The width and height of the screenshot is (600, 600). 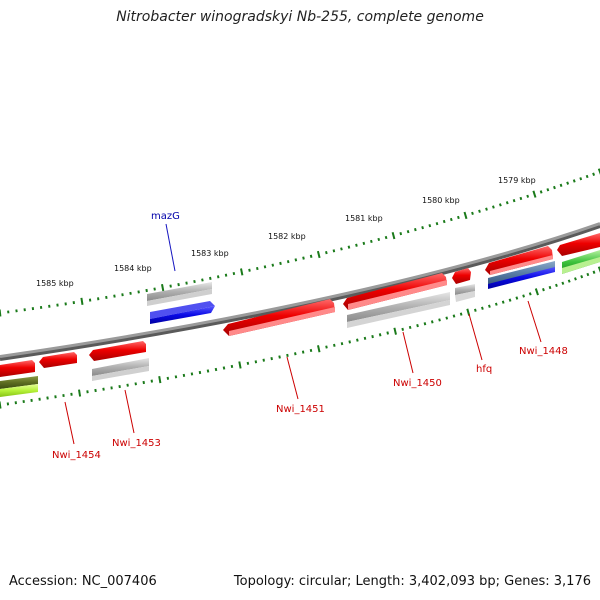 What do you see at coordinates (165, 216) in the screenshot?
I see `gene-label-mazG: mazG` at bounding box center [165, 216].